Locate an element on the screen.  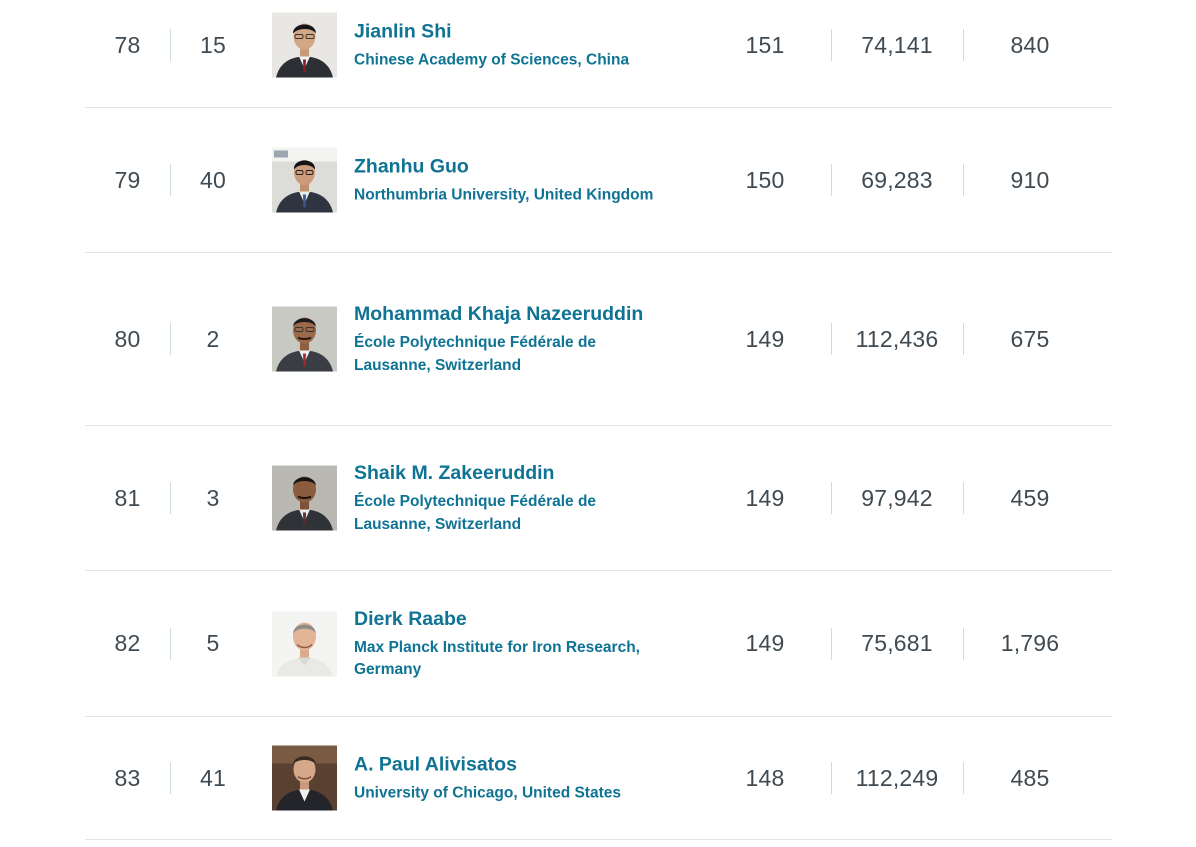
scientist-name-link: Shaik M. Zakeeruddin is located at coordinates (454, 473).